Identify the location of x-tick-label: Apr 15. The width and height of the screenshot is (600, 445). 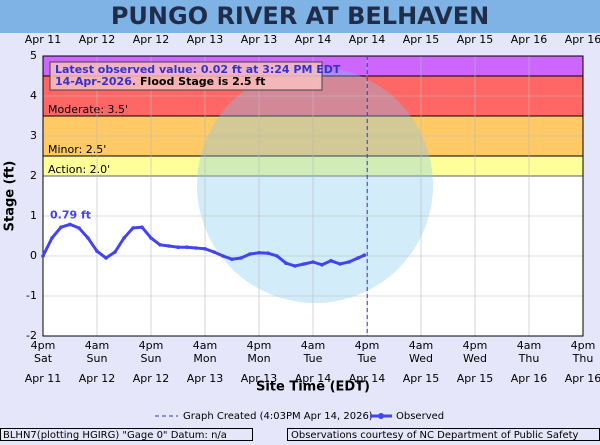
(421, 378).